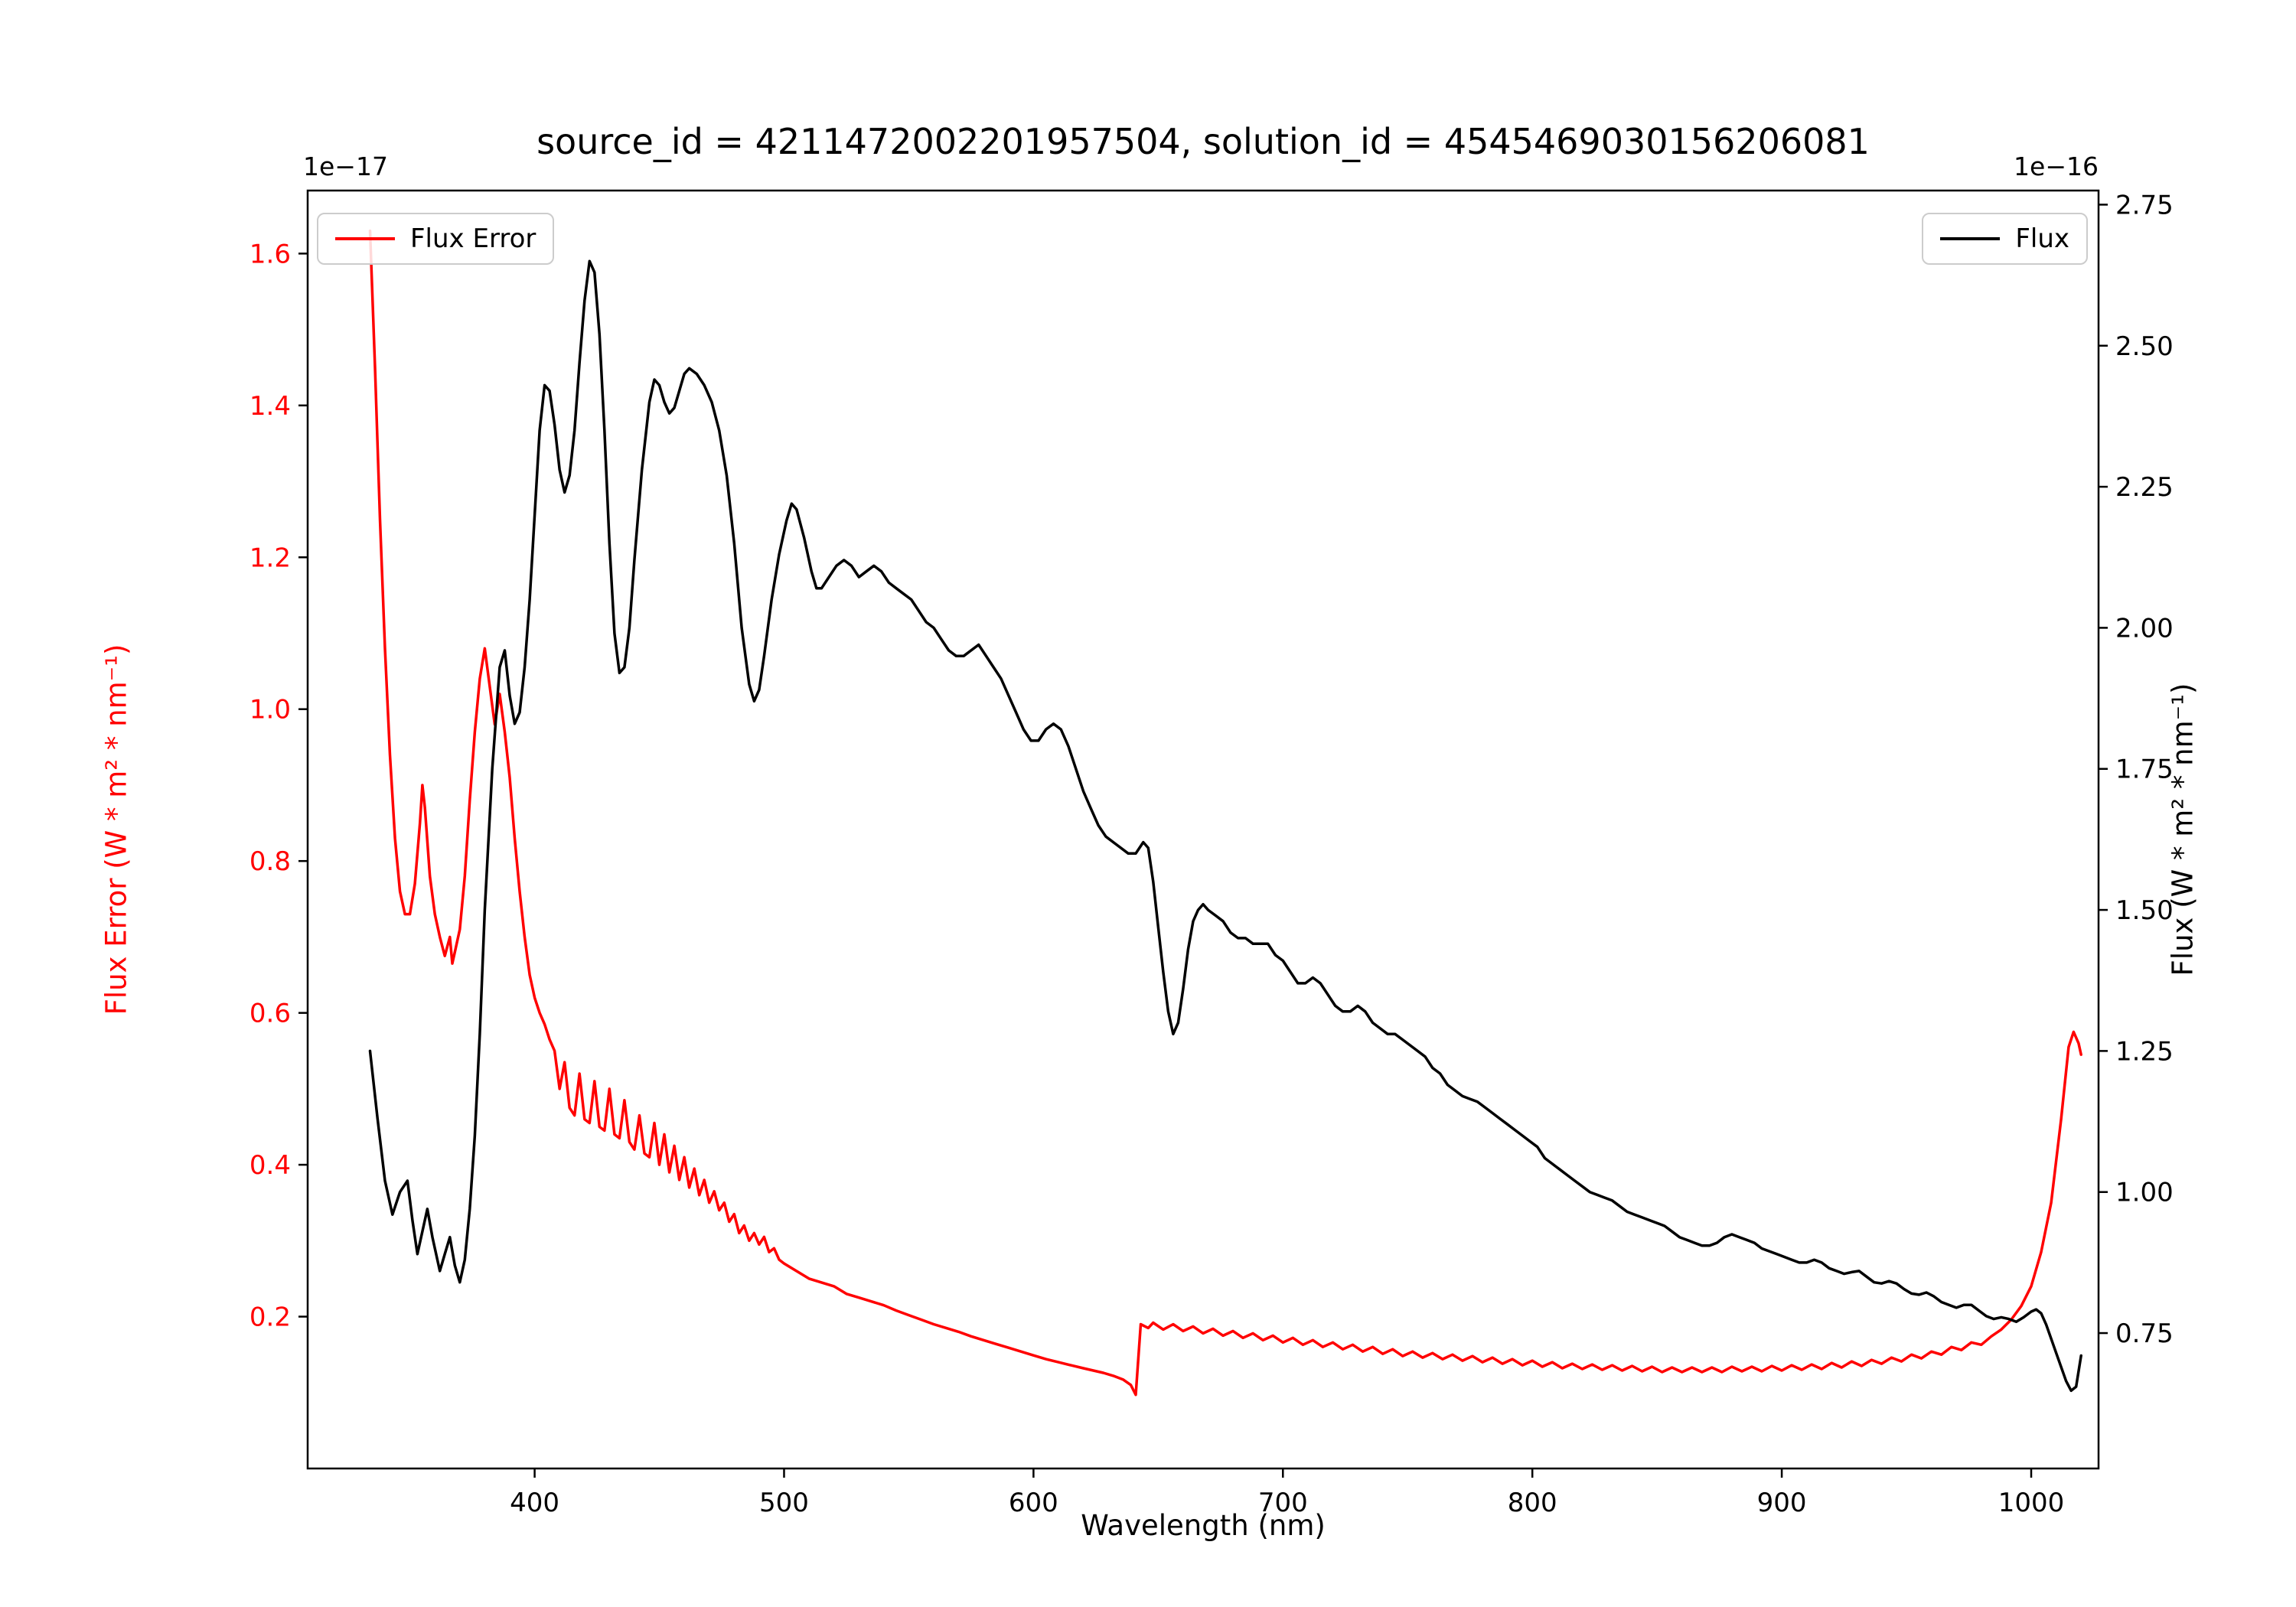 The image size is (2296, 1607). What do you see at coordinates (1033, 1503) in the screenshot?
I see `x-tick-label: 600` at bounding box center [1033, 1503].